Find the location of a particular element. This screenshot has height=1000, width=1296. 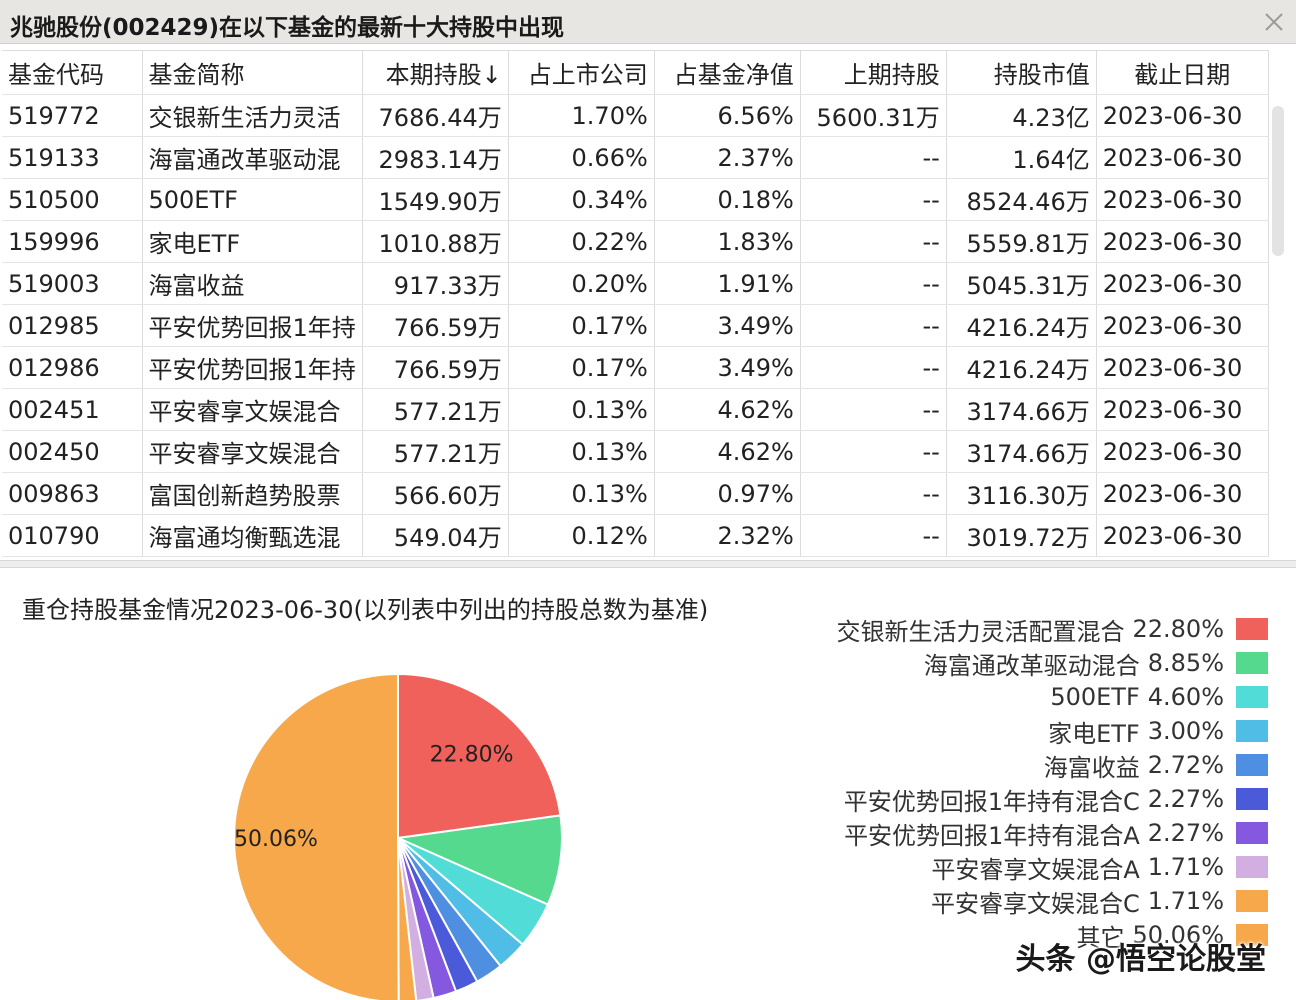

cell-market-value: 5045.31万 is located at coordinates (1021, 283).